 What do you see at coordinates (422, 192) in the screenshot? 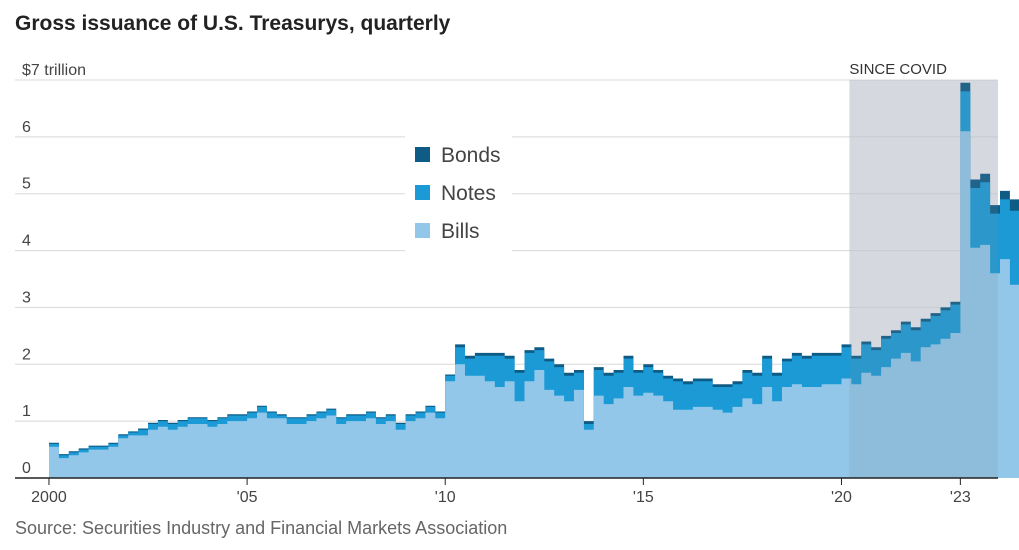
I see `legend-swatch-notes` at bounding box center [422, 192].